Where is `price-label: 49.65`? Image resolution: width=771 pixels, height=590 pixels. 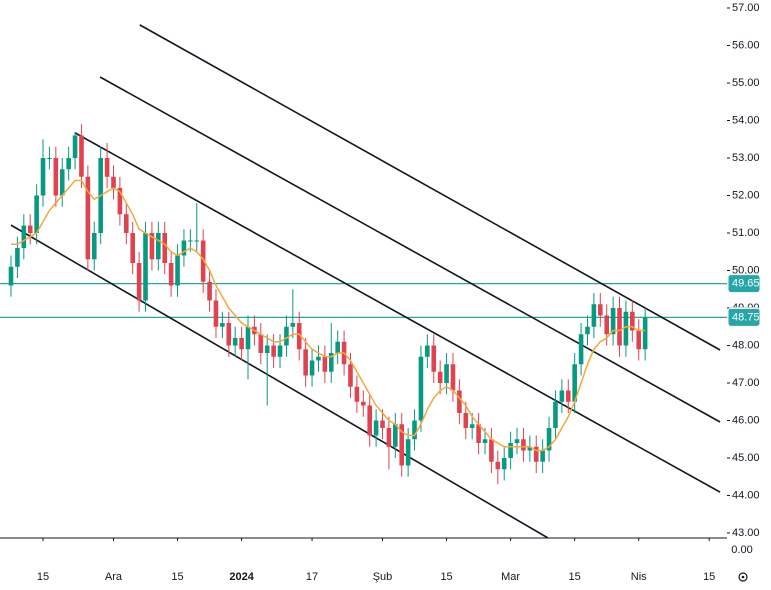
price-label: 49.65 is located at coordinates (746, 284).